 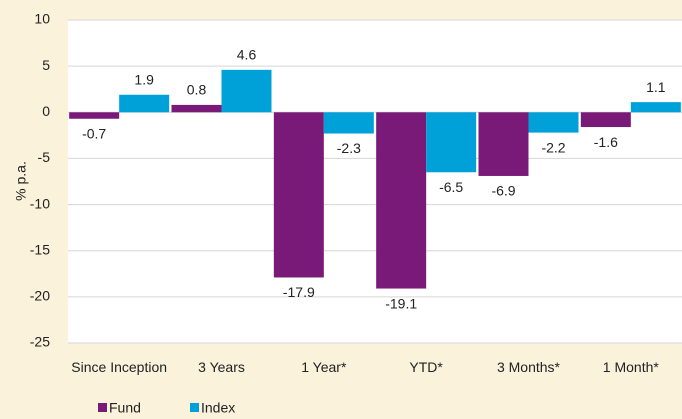 I want to click on x-tick-label: 1 Year*, so click(x=324, y=367).